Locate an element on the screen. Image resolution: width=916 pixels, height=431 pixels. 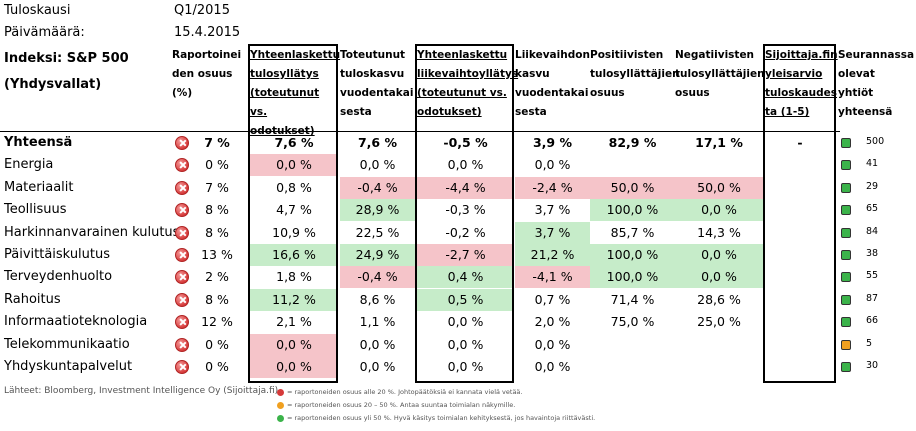
col-header-eps-growth: Toteutunut tuloskasvu vuodentakai sesta is located at coordinates (377, 84).